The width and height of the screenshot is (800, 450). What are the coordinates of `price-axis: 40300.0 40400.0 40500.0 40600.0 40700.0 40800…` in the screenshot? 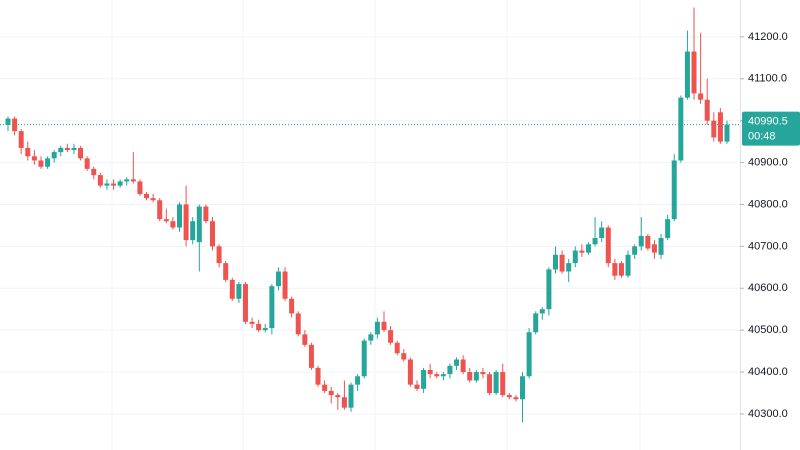 It's located at (764, 225).